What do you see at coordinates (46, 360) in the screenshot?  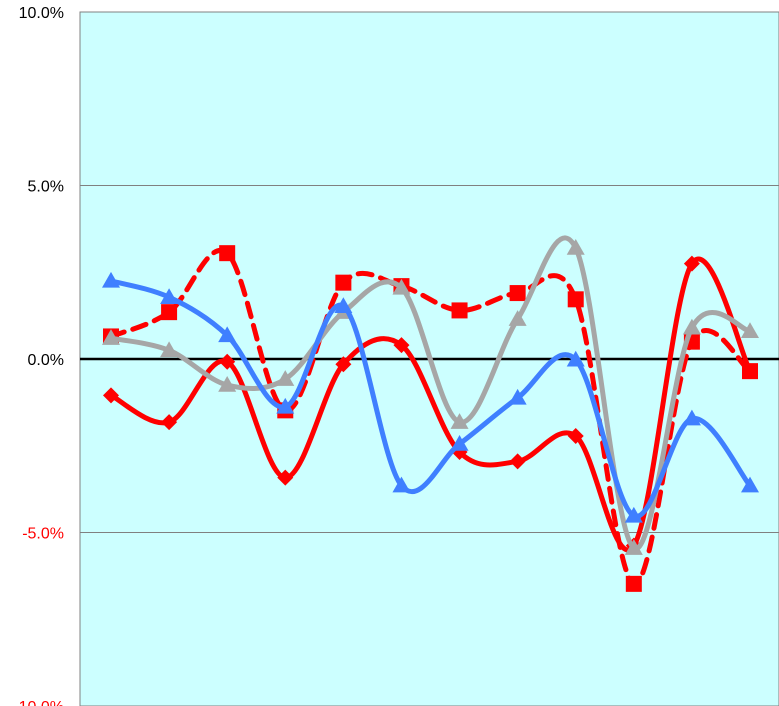 I see `y-tick-label: 0.0%` at bounding box center [46, 360].